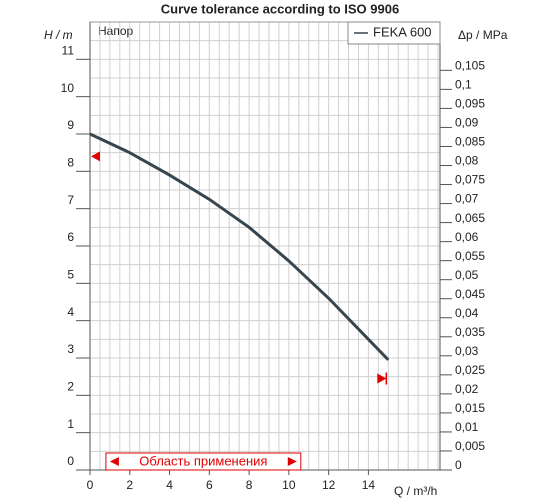 Image resolution: width=560 pixels, height=504 pixels. What do you see at coordinates (402, 31) in the screenshot?
I see `legend-label: FEKA 600` at bounding box center [402, 31].